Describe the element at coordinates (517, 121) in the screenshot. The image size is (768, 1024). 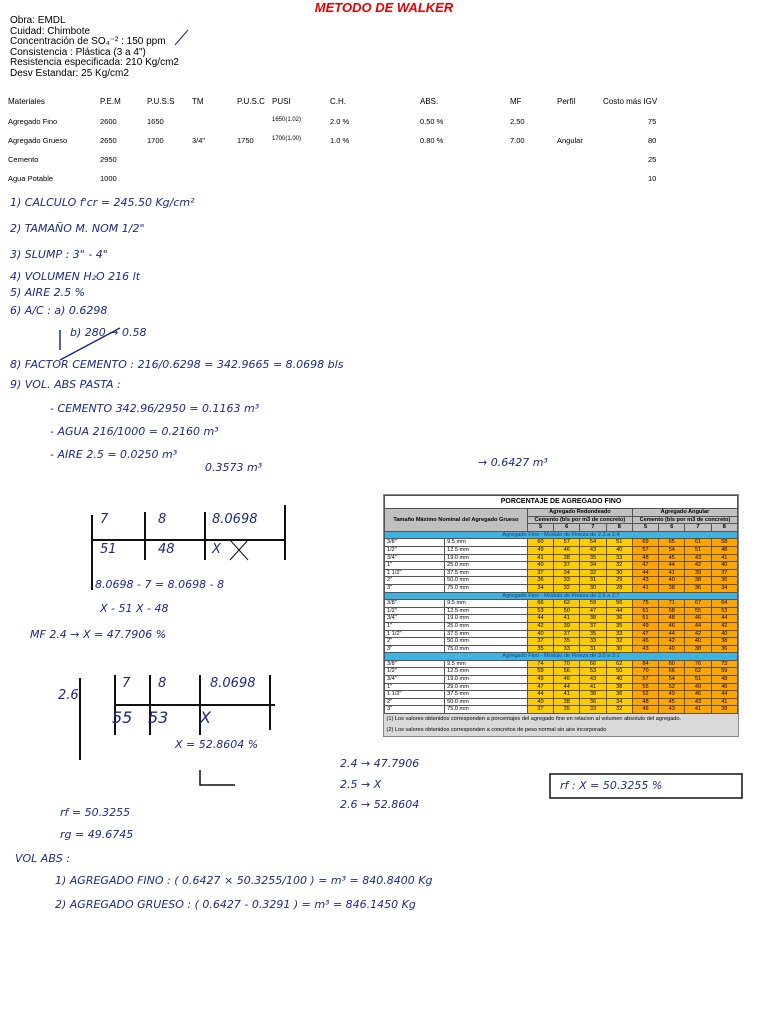
I see `cell: 2.50` at that location.